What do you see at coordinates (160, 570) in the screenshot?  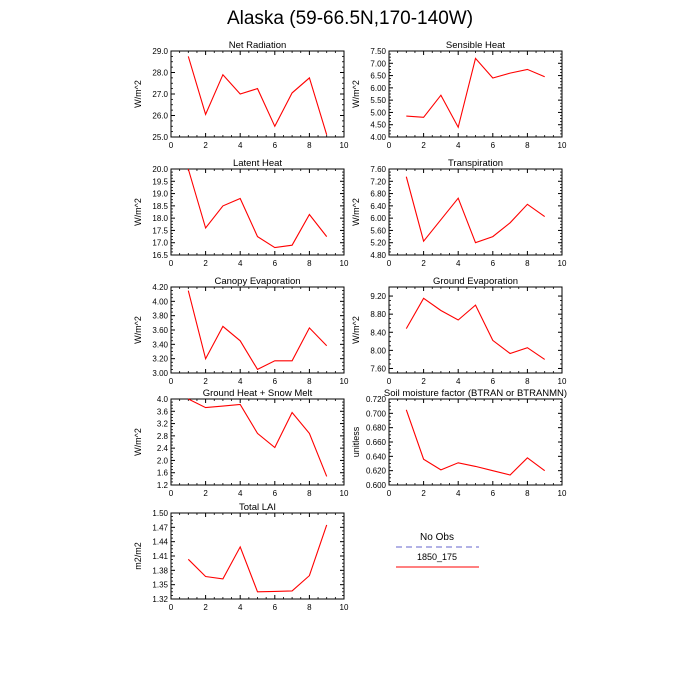 I see `y-tick-label: 1.38` at bounding box center [160, 570].